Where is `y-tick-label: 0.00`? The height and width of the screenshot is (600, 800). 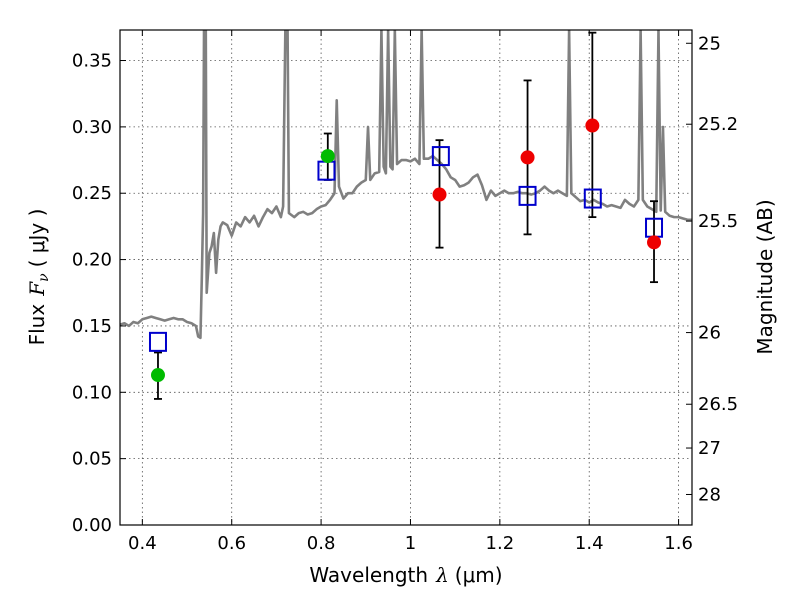 y-tick-label: 0.00 is located at coordinates (92, 525).